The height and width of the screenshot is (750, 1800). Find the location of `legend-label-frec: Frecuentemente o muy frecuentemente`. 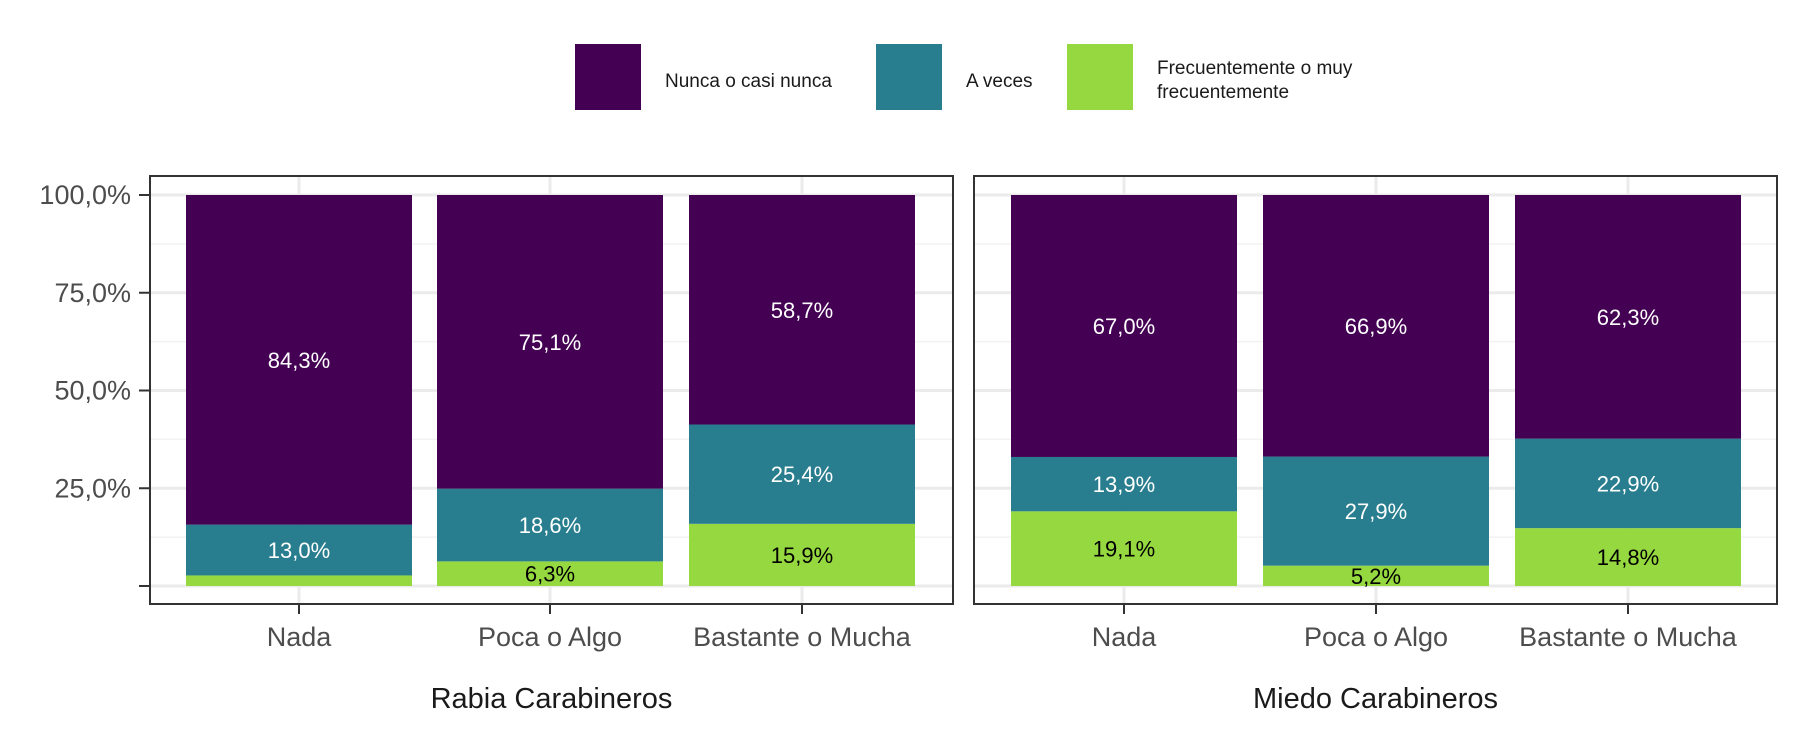

legend-label-frec: Frecuentemente o muy frecuentemente is located at coordinates (1255, 80).